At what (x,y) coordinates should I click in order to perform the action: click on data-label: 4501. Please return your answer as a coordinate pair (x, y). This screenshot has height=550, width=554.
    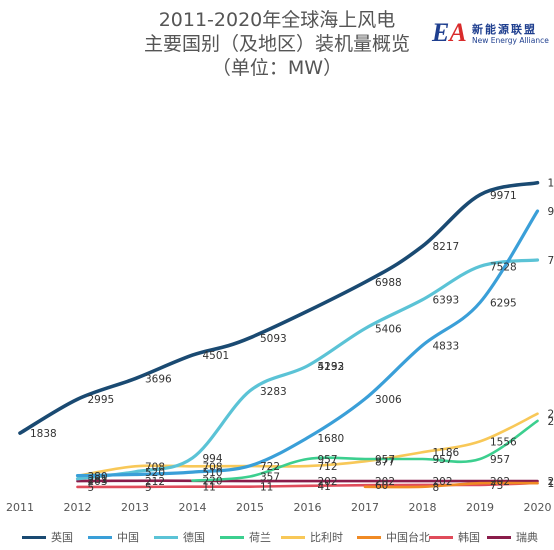
    Looking at the image, I should click on (216, 356).